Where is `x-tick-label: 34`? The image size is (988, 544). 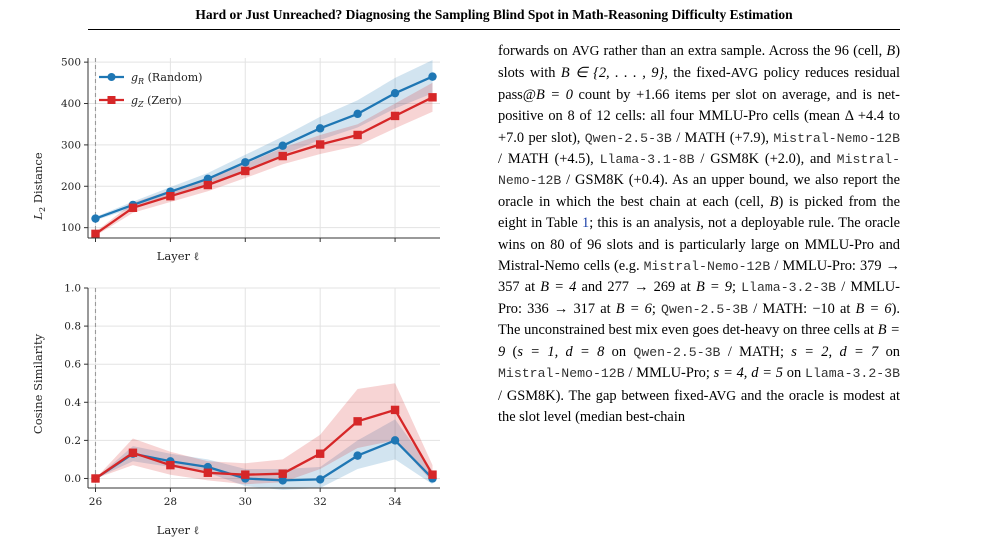
x-tick-label: 34 is located at coordinates (395, 502).